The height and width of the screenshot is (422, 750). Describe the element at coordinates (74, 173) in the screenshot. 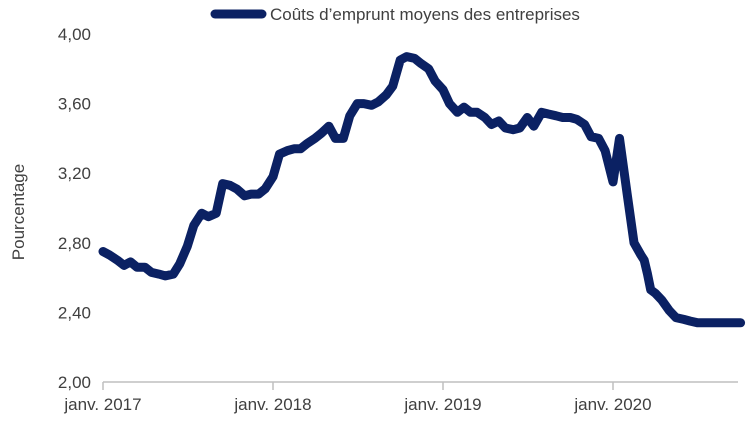

I see `y-tick-label: 3,20` at that location.